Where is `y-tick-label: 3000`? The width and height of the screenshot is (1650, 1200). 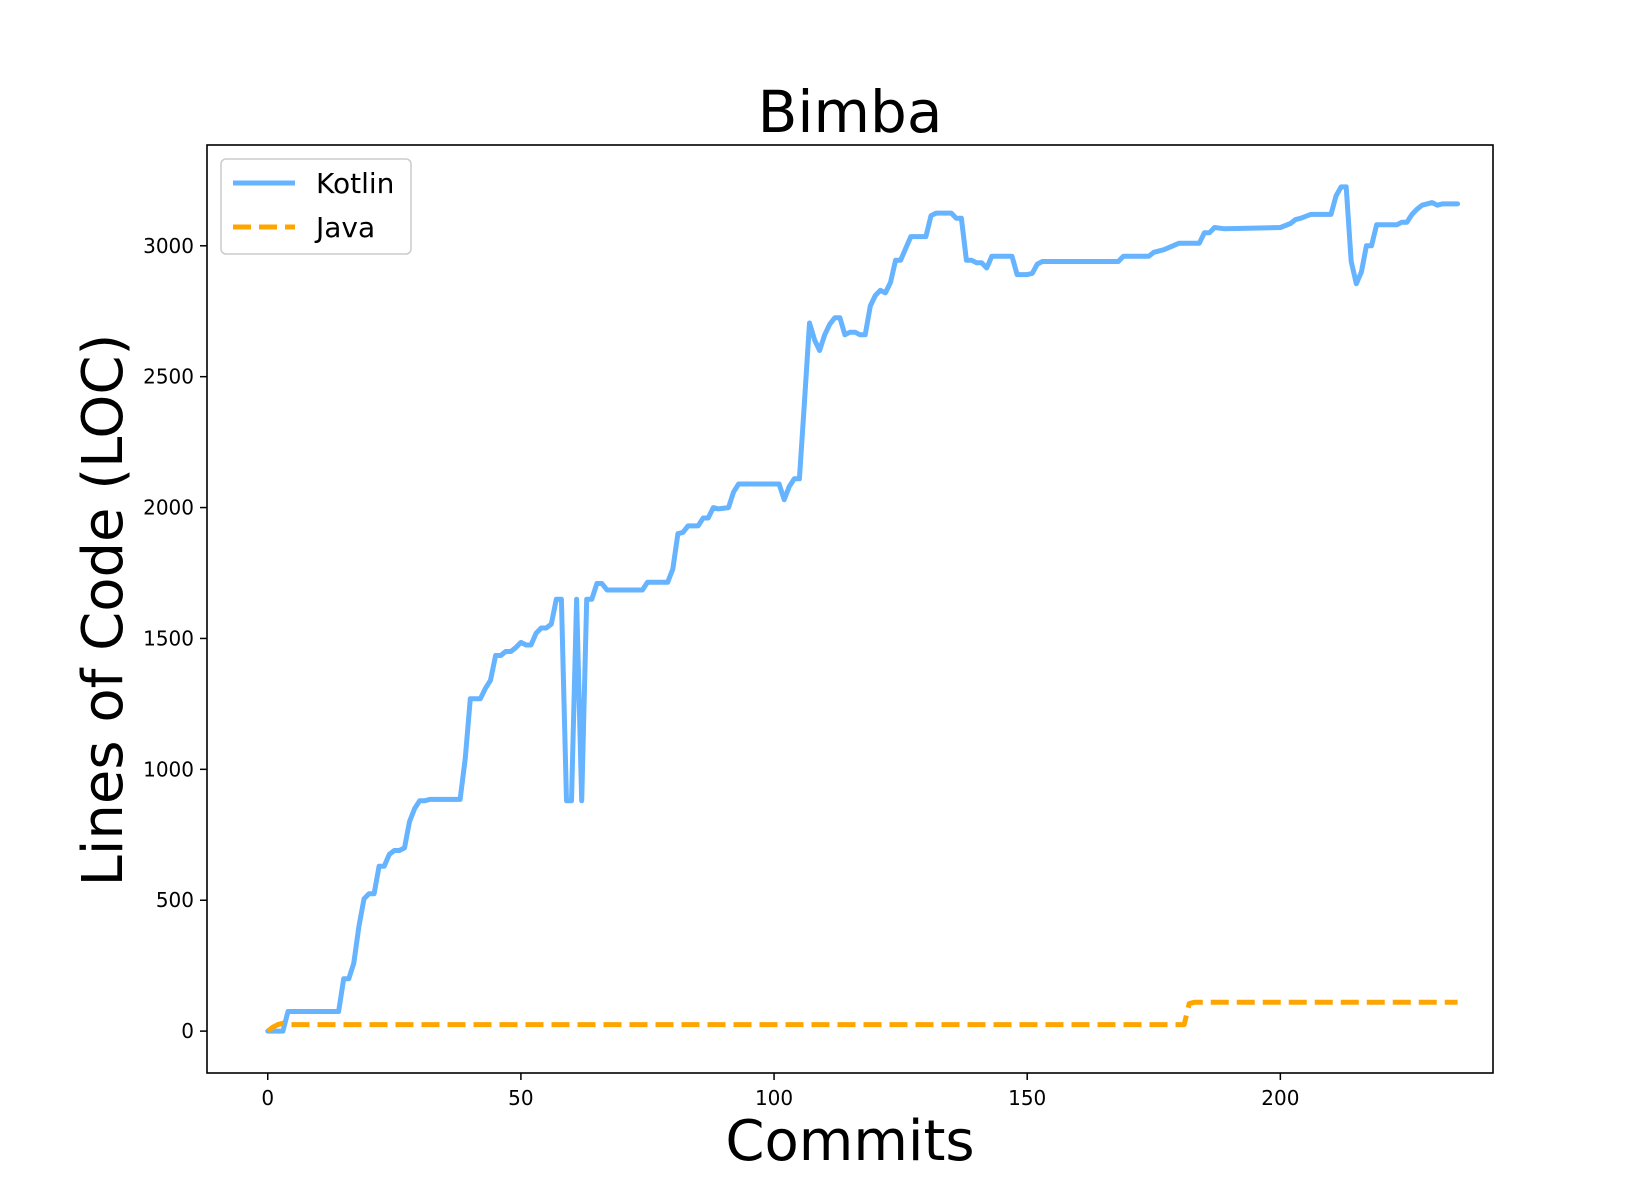
y-tick-label: 3000 is located at coordinates (168, 246).